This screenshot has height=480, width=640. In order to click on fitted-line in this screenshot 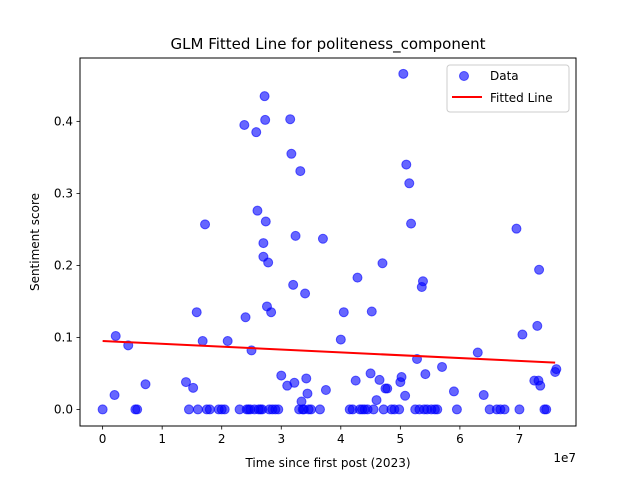, I will do `click(329, 352)`.